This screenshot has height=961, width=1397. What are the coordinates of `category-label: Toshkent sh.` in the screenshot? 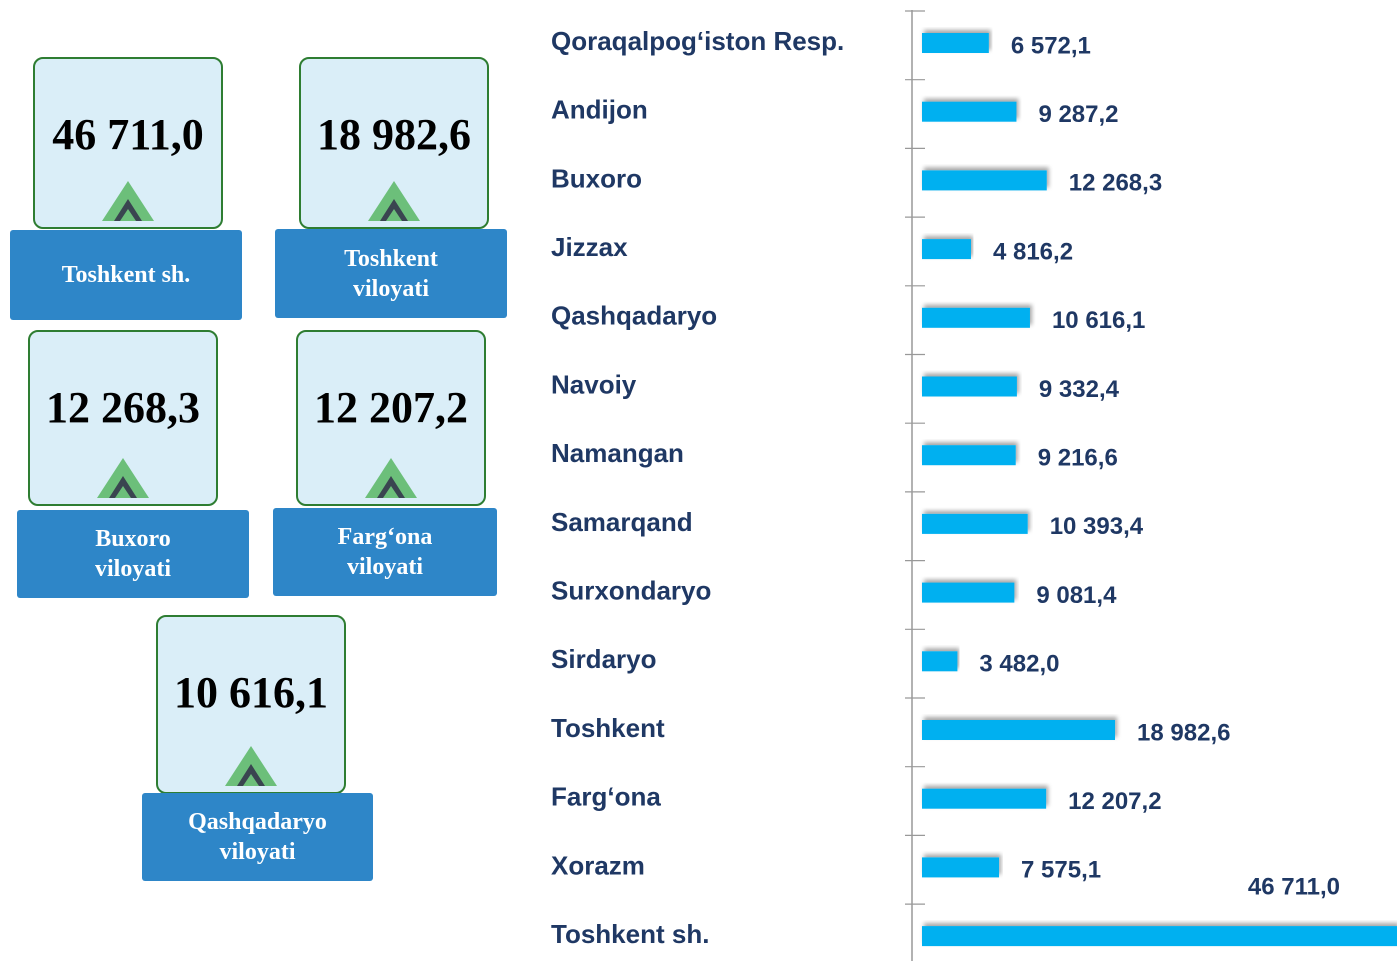 It's located at (630, 934).